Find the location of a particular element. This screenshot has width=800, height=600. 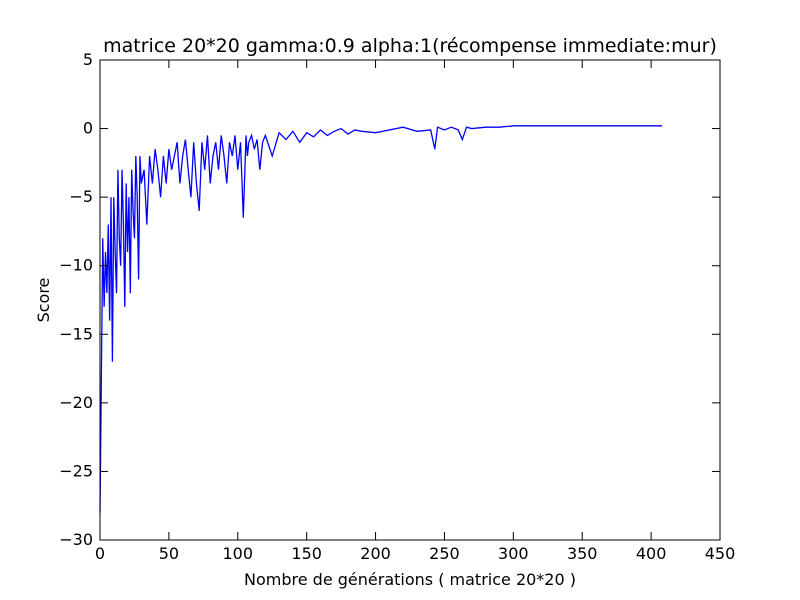

y-tick-label: −15 is located at coordinates (76, 333).